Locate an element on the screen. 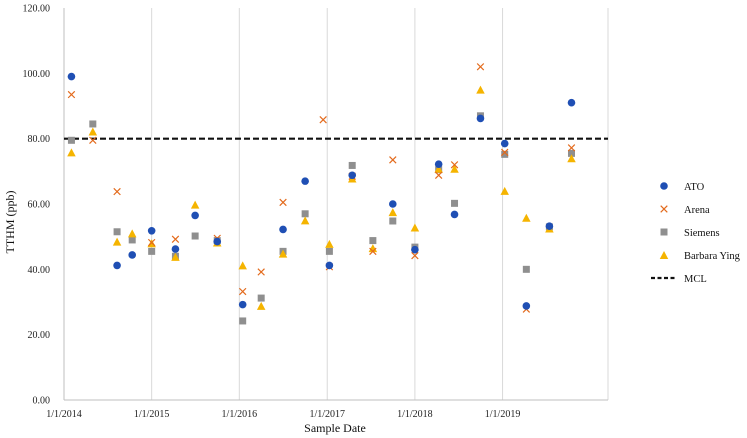  y-tick-label: 20.00 is located at coordinates (39, 335).